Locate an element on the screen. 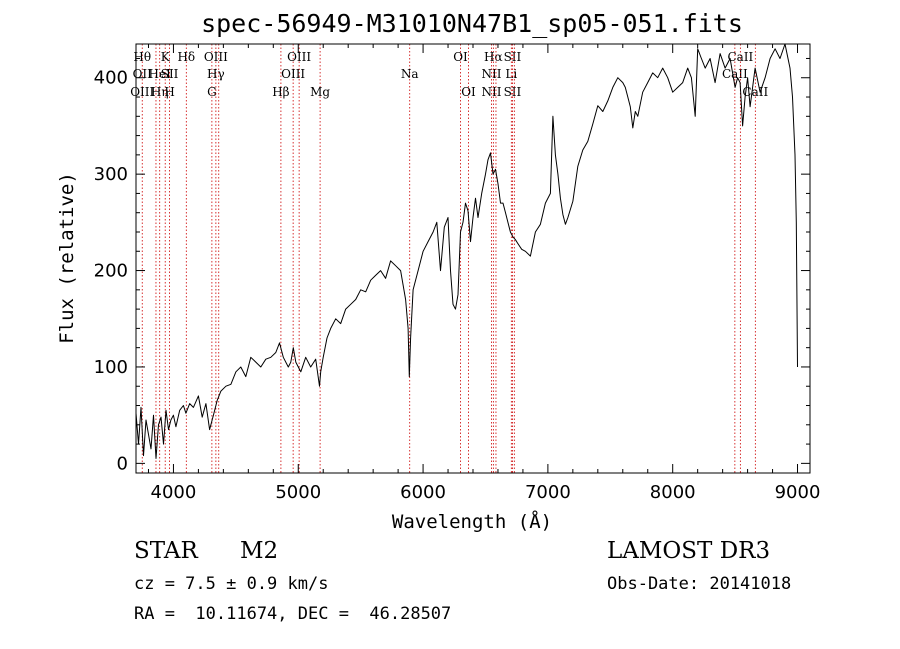 Image resolution: width=900 pixels, height=649 pixels. y-tick-label: 400 is located at coordinates (111, 78).